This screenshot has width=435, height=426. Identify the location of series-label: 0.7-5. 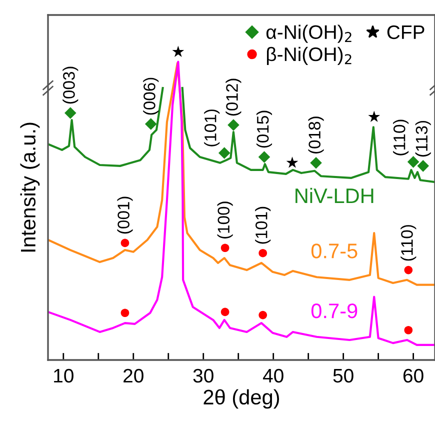
(334, 251).